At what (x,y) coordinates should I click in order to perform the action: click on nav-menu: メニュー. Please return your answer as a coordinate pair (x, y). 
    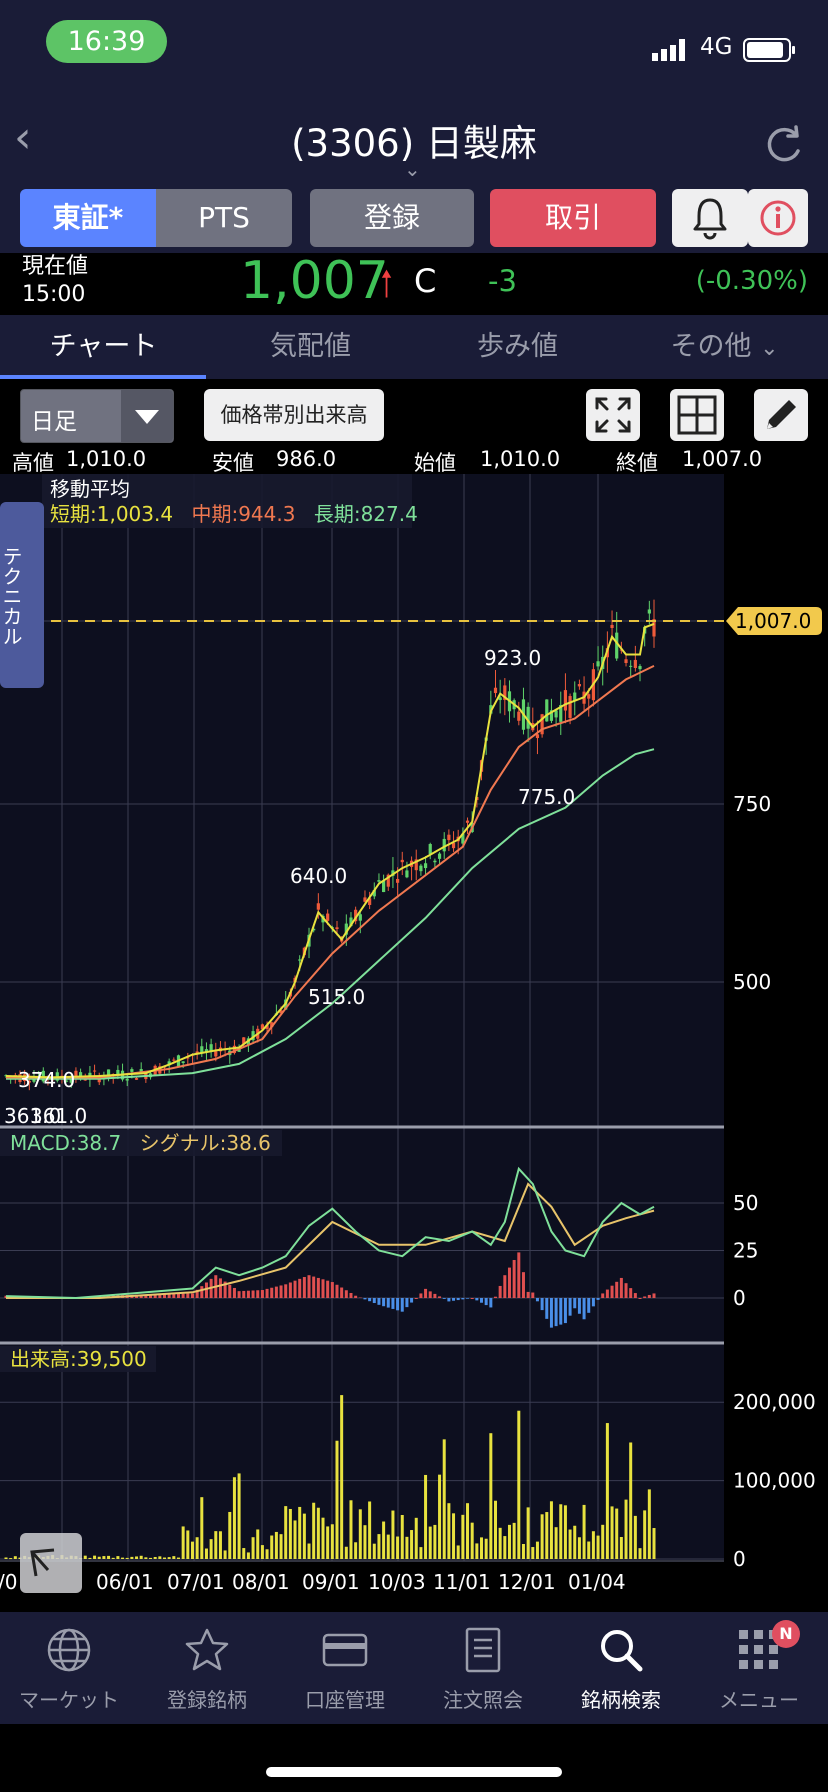
    Looking at the image, I should click on (759, 1670).